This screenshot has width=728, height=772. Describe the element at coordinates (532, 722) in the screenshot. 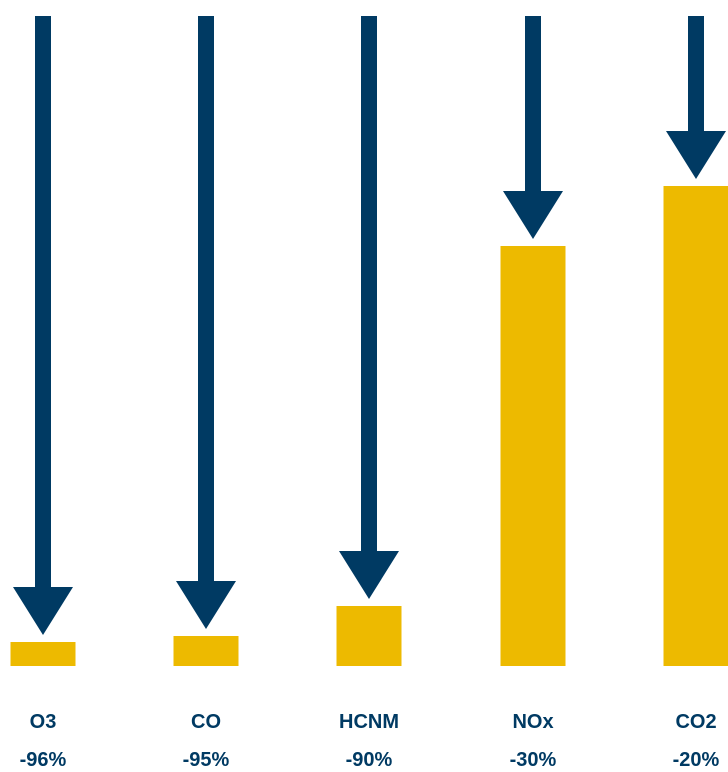

I see `category-label-nox: NOx` at that location.